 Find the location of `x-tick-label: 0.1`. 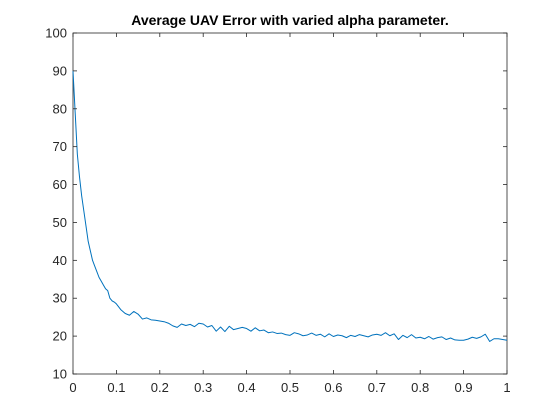

x-tick-label: 0.1 is located at coordinates (116, 387).